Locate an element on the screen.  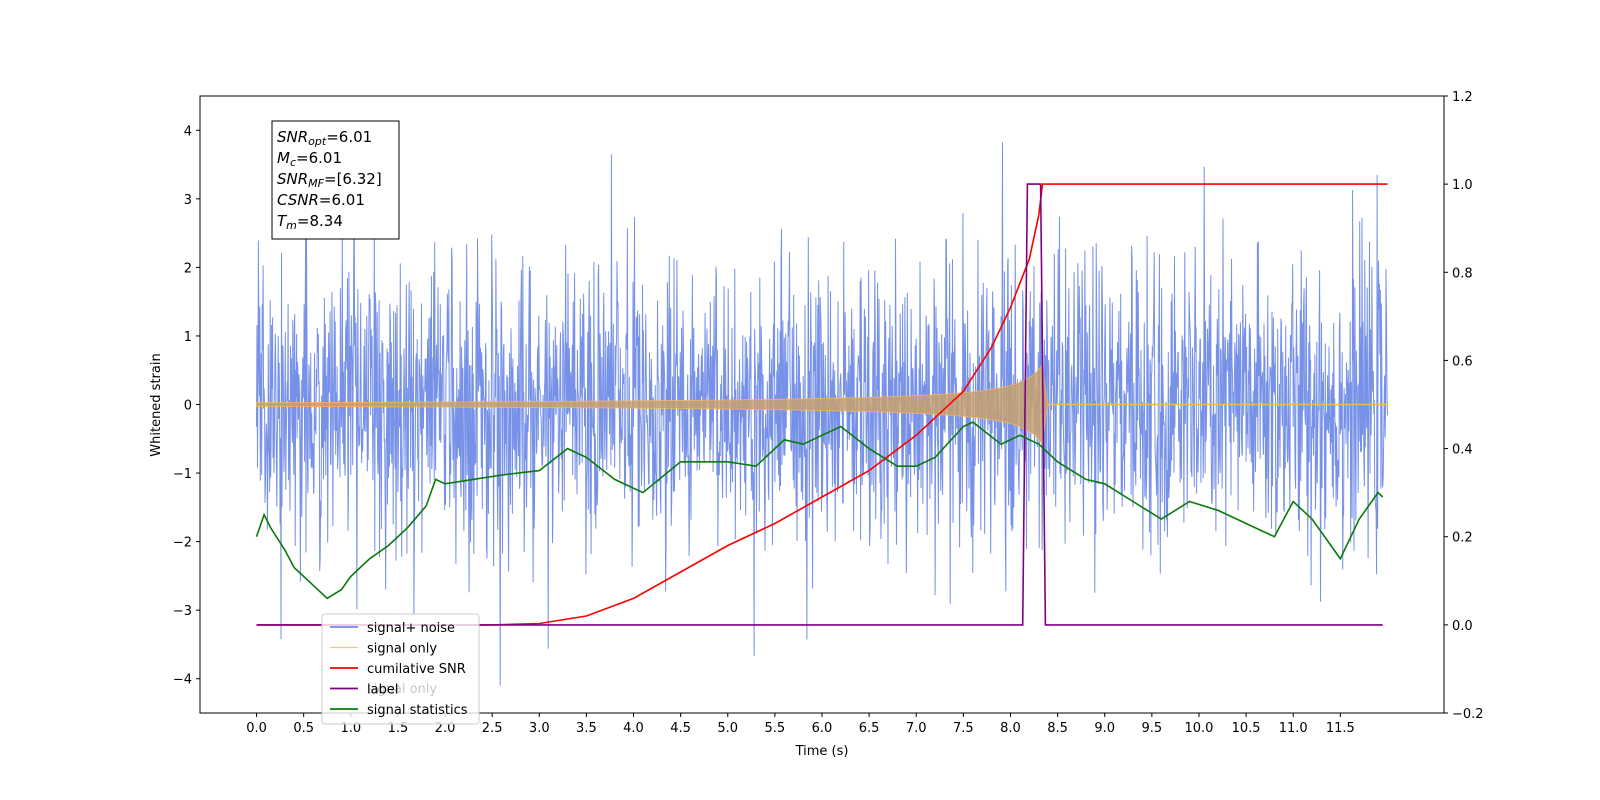
legend-box is located at coordinates (400, 669).